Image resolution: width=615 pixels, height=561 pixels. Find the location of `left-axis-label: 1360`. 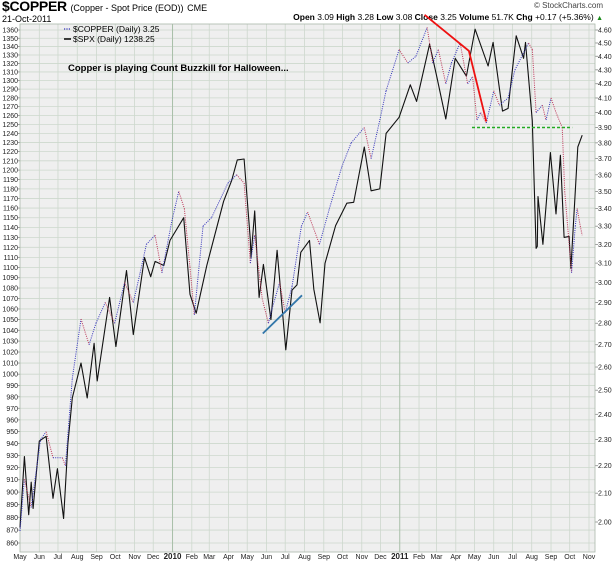

left-axis-label: 1360 is located at coordinates (10, 31).